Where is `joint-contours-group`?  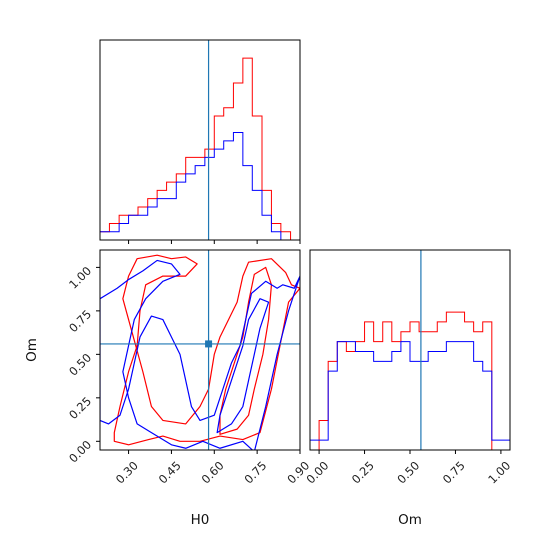 joint-contours-group is located at coordinates (200, 352).